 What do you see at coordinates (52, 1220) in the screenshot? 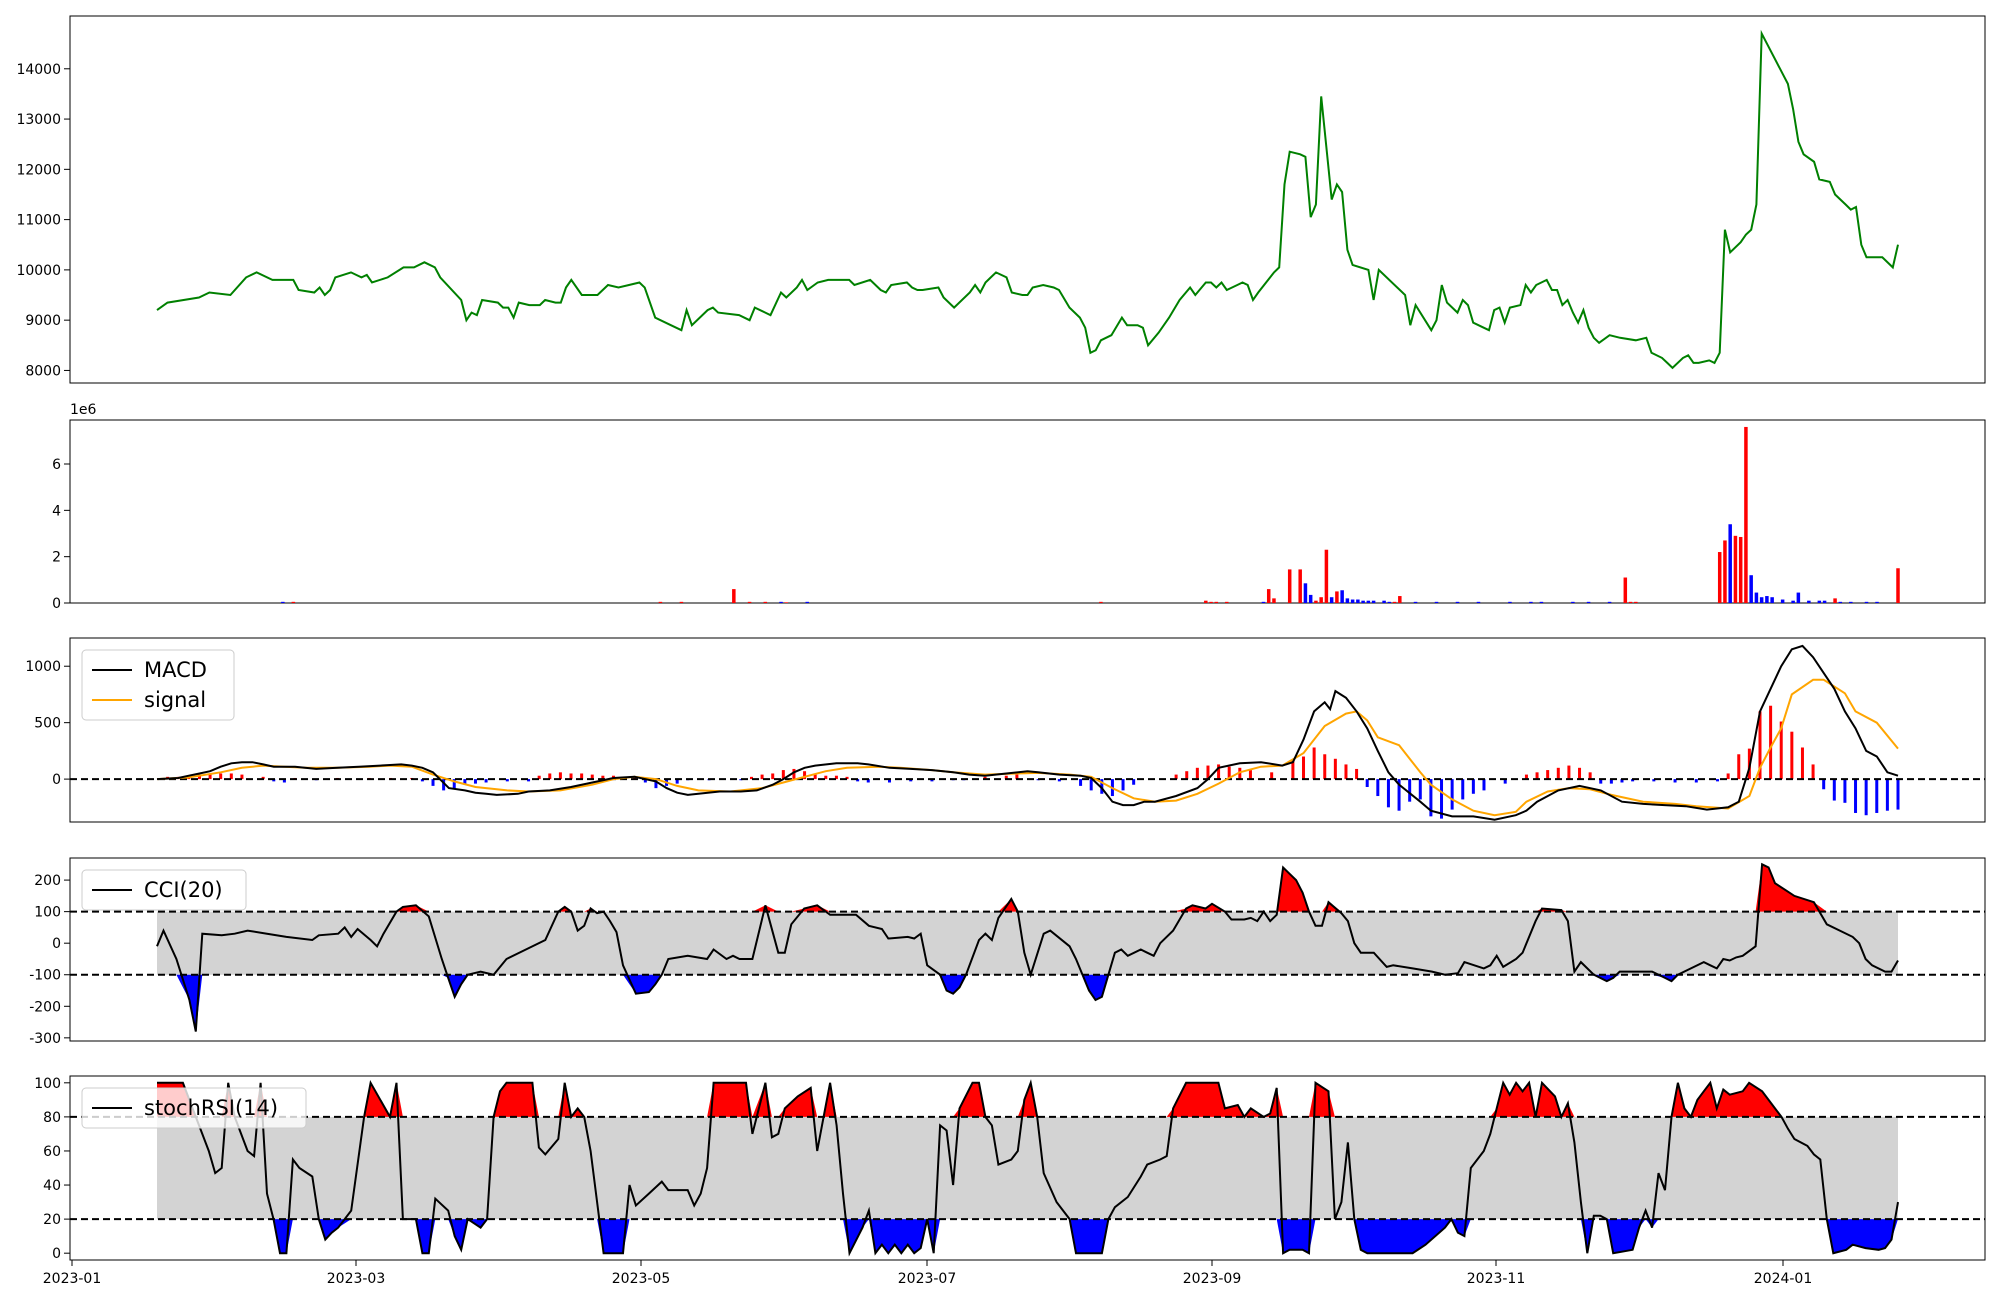
I see `stoch-rsi-ytick-label: 20` at bounding box center [52, 1220].